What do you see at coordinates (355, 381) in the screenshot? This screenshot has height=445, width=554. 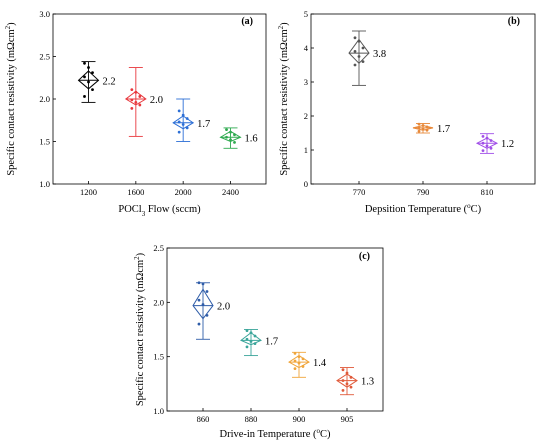 I see `box-plot-905: 1.3` at bounding box center [355, 381].